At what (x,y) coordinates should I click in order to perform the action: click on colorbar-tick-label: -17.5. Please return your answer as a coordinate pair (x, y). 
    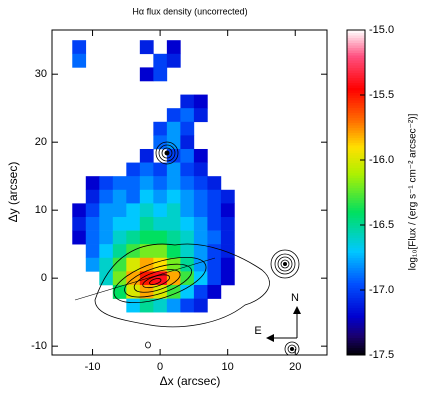
    Looking at the image, I should click on (381, 355).